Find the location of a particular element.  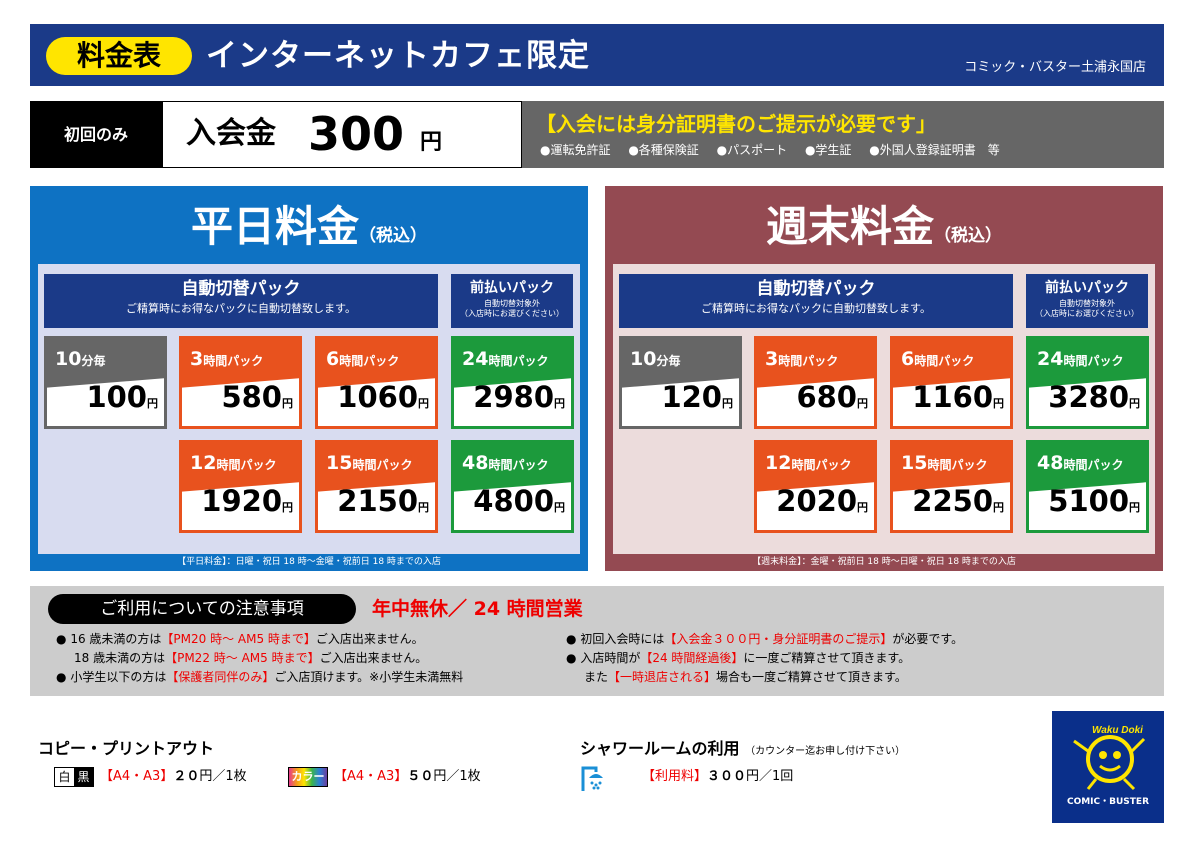

store-name: コミック・バスター土浦永国店 is located at coordinates (1055, 67).